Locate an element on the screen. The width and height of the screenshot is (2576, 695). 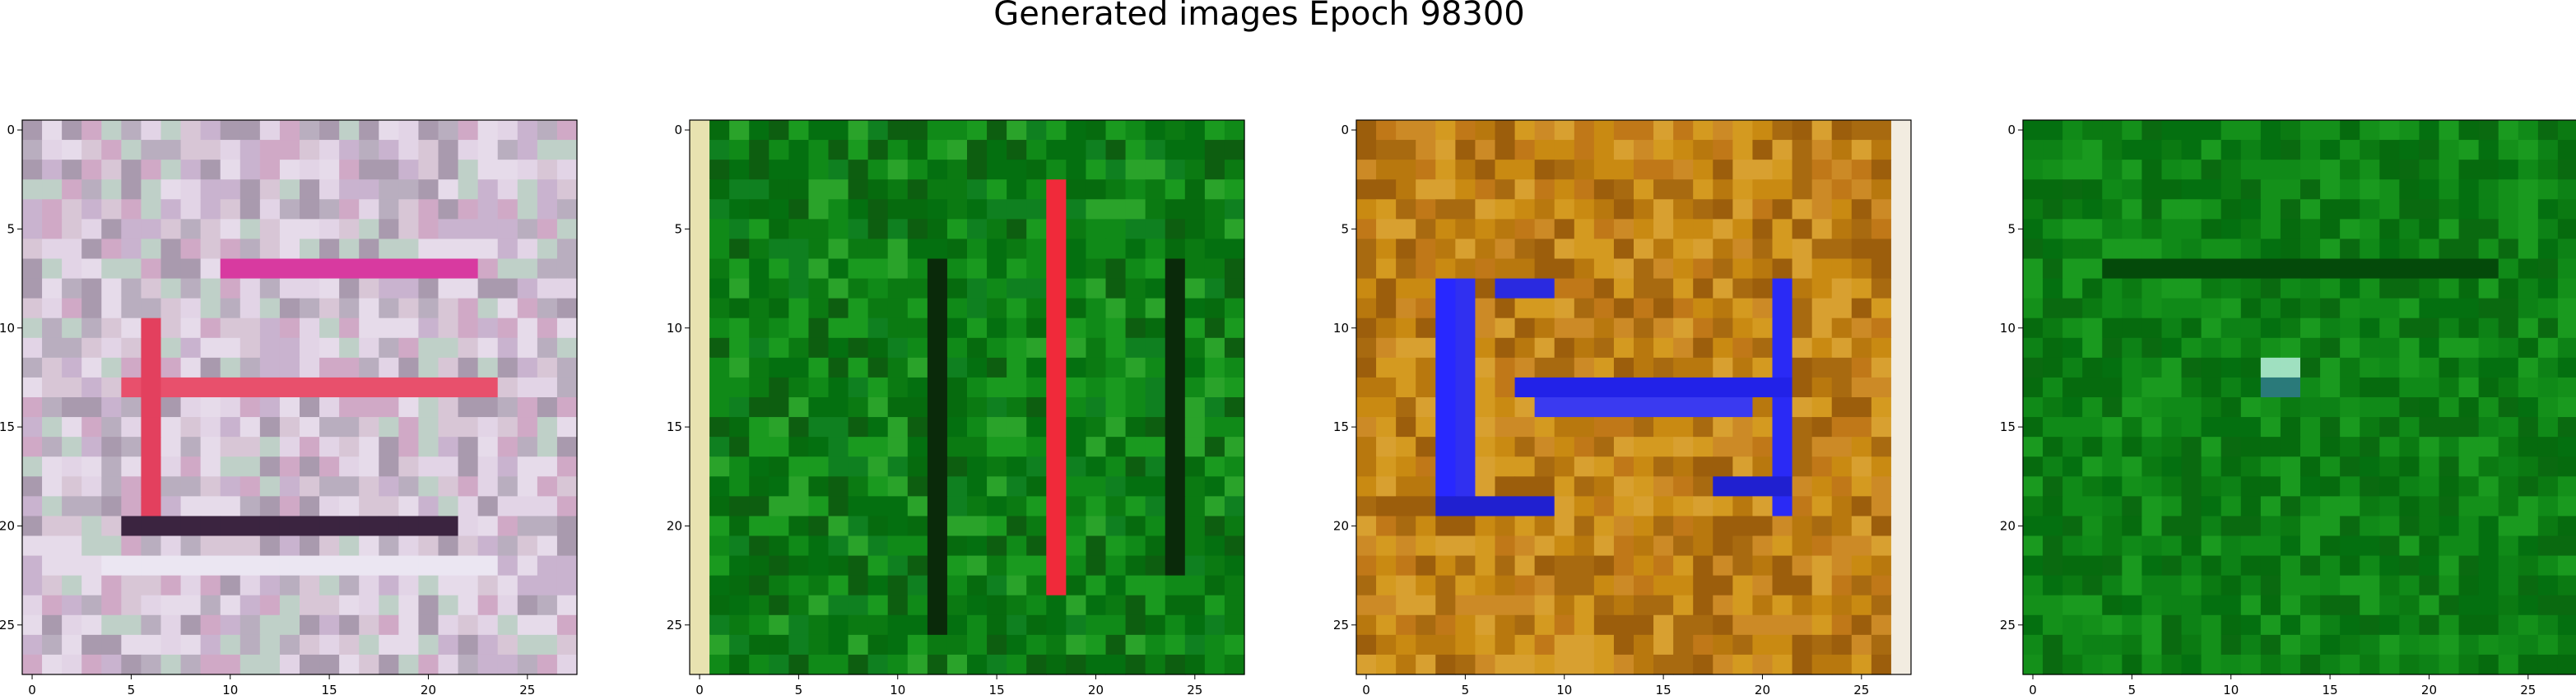
x-tick-label: 5 is located at coordinates (2132, 689).